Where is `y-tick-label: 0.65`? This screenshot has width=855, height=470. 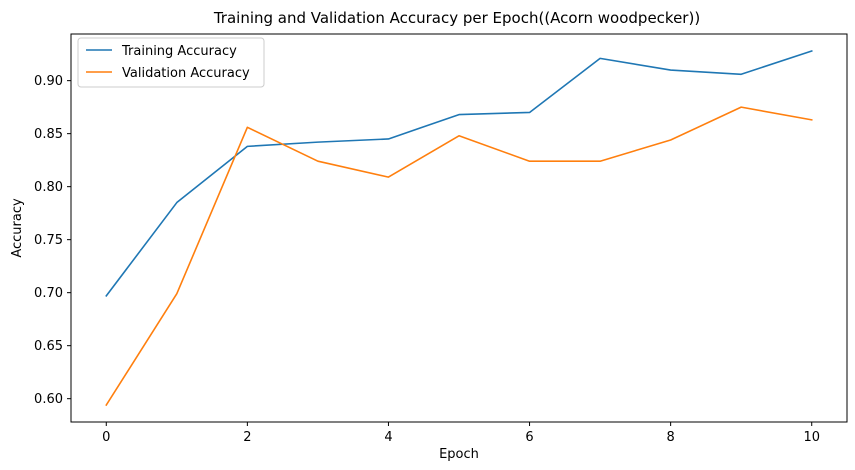 y-tick-label: 0.65 is located at coordinates (48, 346).